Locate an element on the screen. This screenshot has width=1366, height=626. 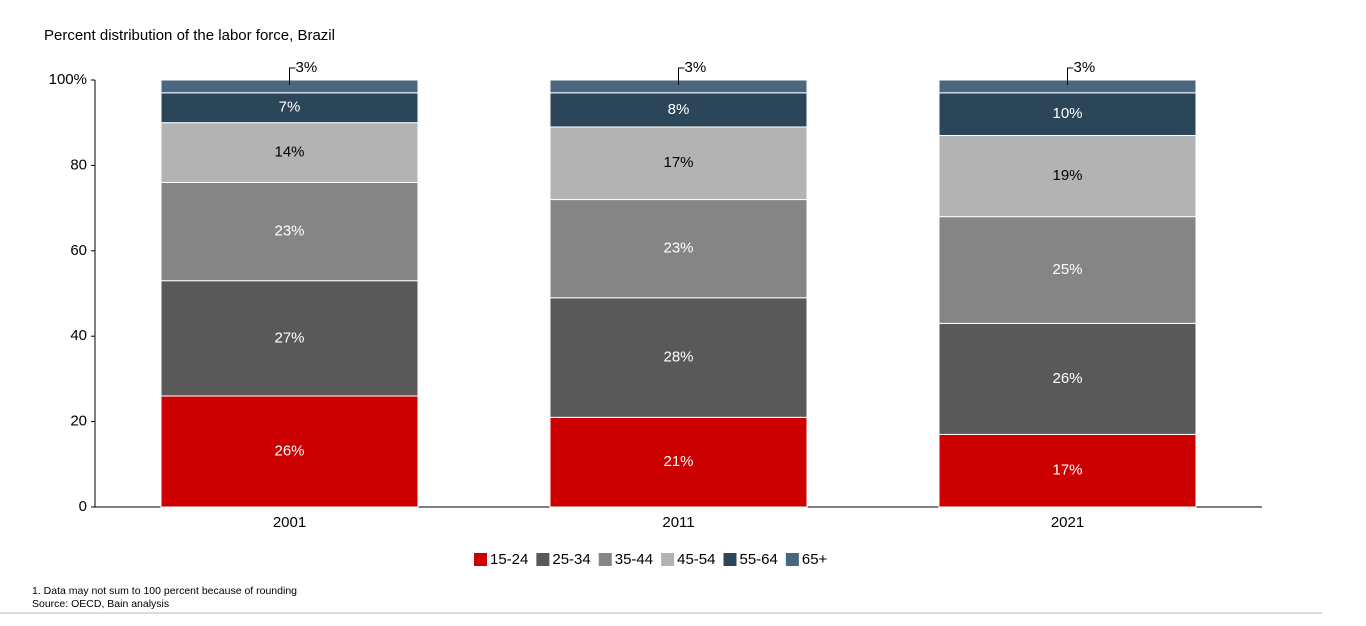
value-label: 19% is located at coordinates (1067, 175).